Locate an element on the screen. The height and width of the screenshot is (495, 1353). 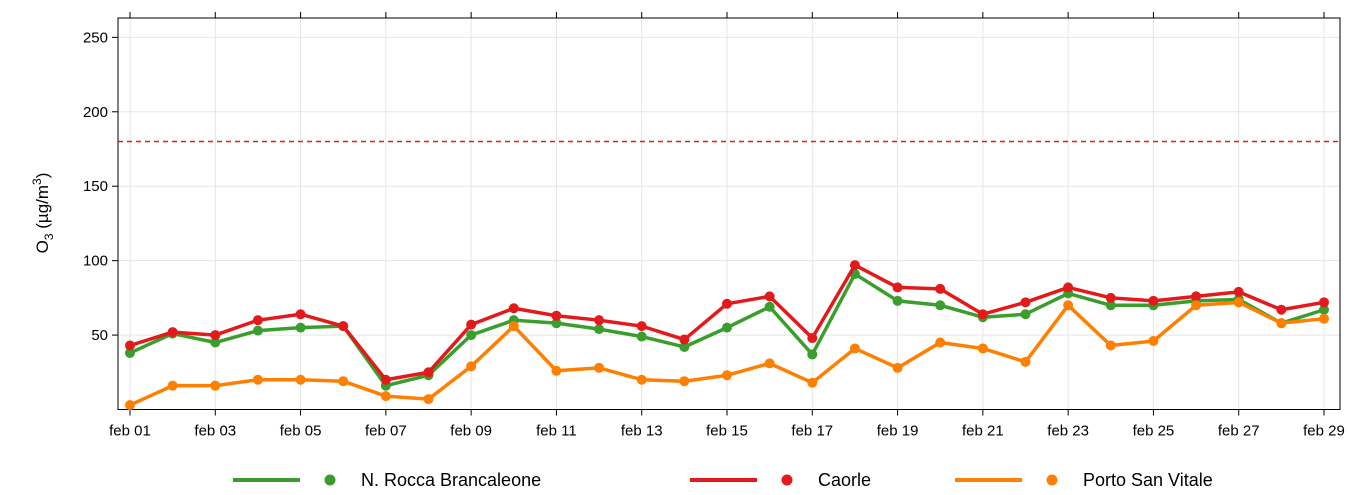
y-label-sub: 3 is located at coordinates (49, 236).